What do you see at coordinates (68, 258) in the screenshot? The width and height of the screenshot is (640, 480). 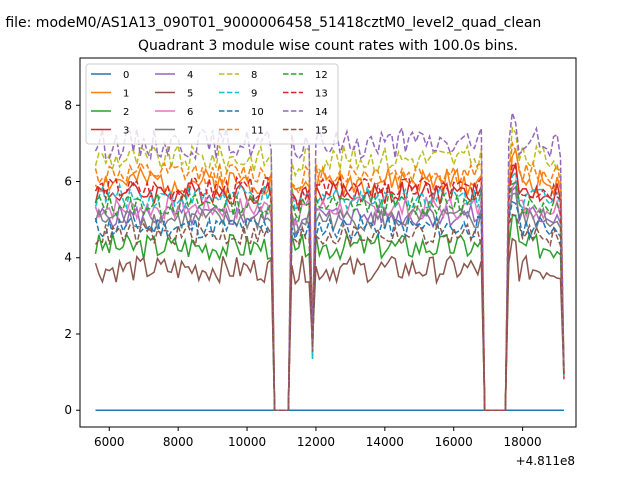 I see `y-tick-label: 4` at bounding box center [68, 258].